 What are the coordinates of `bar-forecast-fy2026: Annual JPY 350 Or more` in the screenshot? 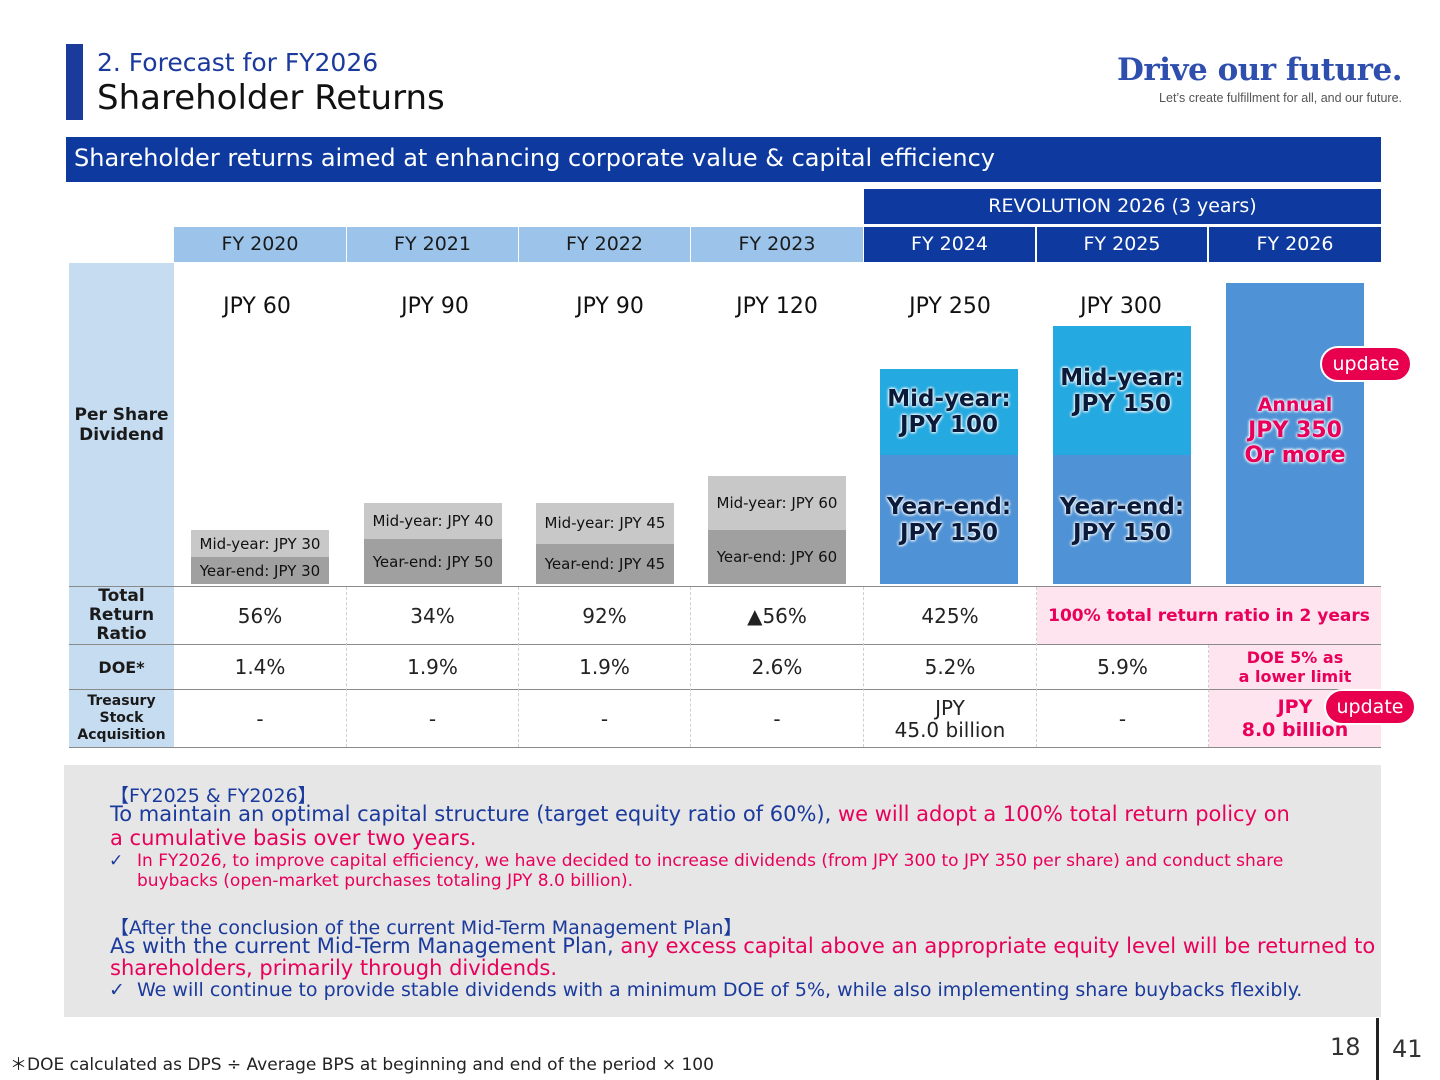 It's located at (1295, 433).